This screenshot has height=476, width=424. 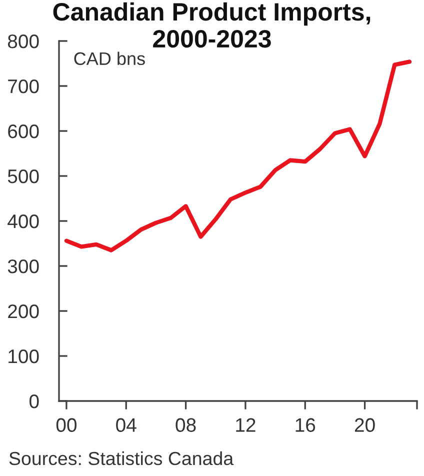 I want to click on x-tick-label: 04, so click(x=126, y=425).